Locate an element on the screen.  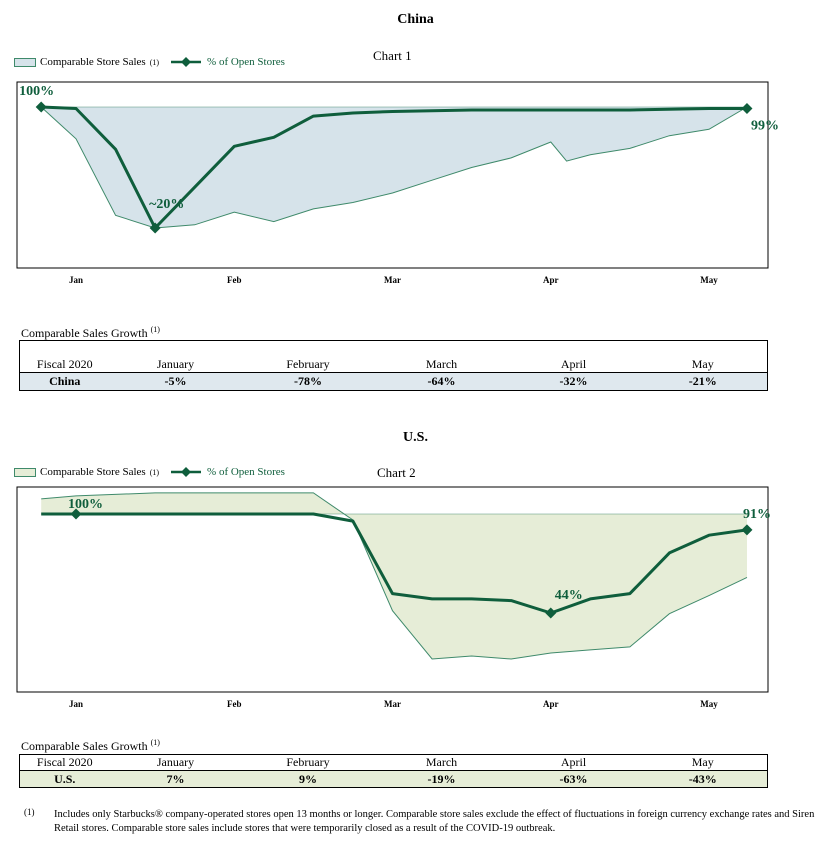
table-cell: 7% is located at coordinates (175, 778).